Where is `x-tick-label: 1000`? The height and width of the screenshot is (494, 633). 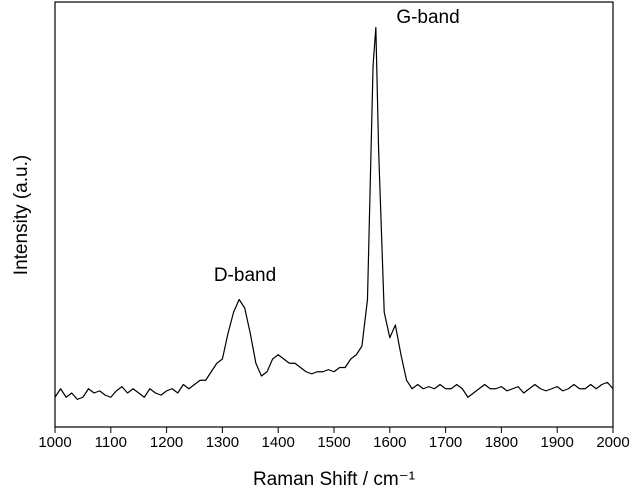 x-tick-label: 1000 is located at coordinates (54, 442).